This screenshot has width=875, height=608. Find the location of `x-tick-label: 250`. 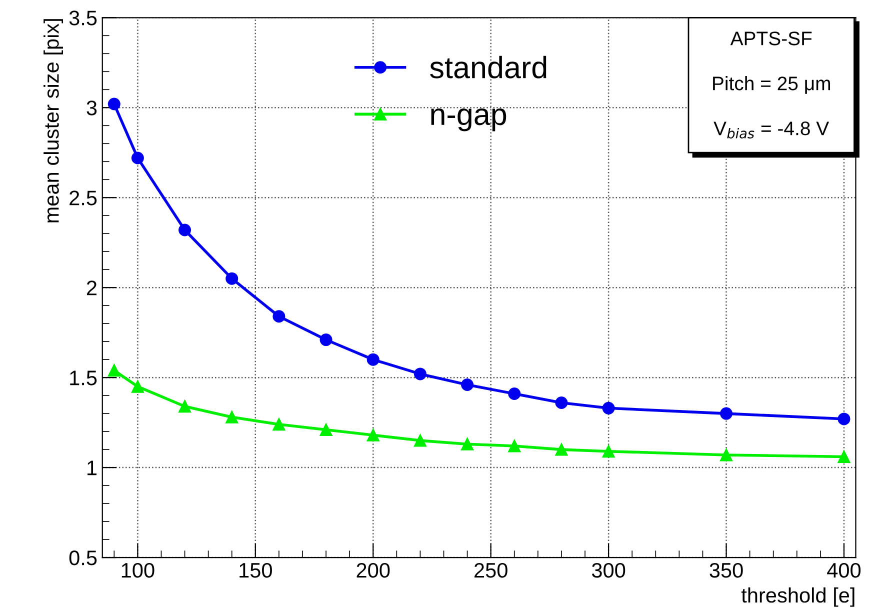

x-tick-label: 250 is located at coordinates (491, 570).